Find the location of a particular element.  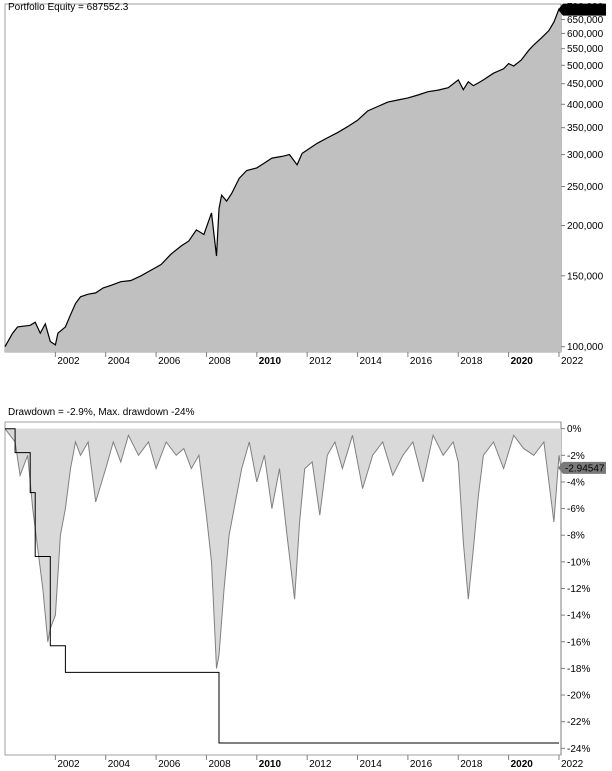

y-tick-label: -16% is located at coordinates (578, 642).